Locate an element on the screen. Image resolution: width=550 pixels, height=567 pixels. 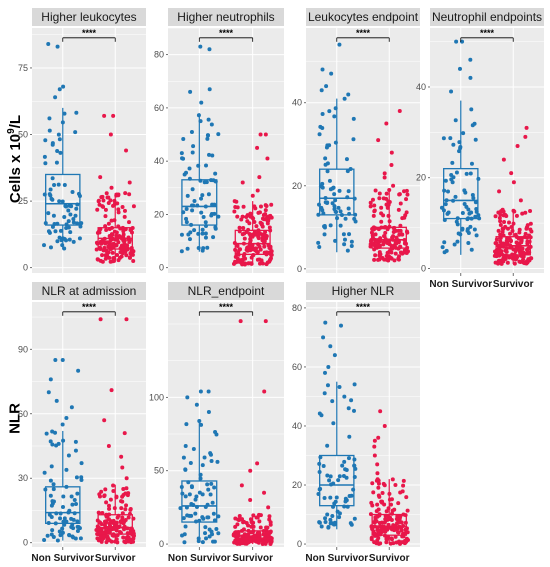
panel-1: Higher leukocytes 0 25 50 75 **** is located at coordinates (82, 140).